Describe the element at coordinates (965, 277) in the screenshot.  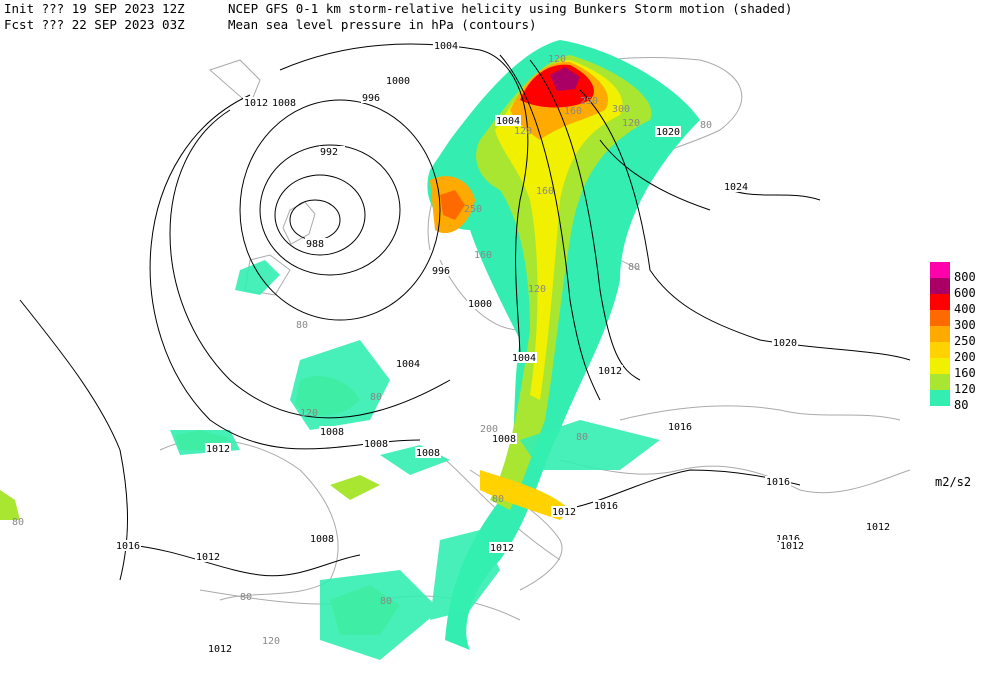
I see `legend-label: 800` at that location.